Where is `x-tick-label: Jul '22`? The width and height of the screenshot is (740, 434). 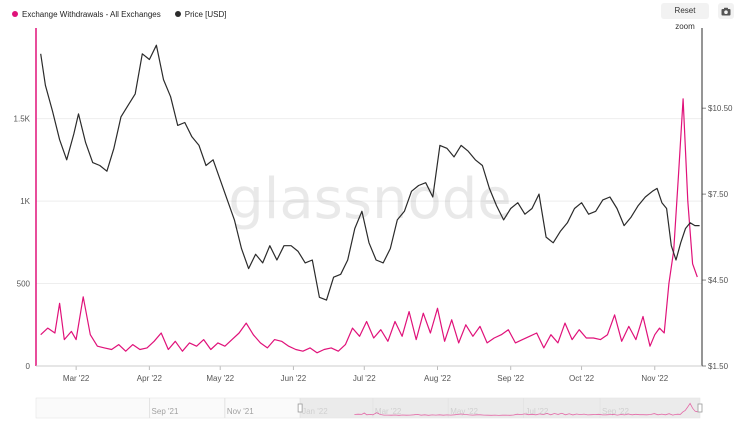
x-tick-label: Jul '22 is located at coordinates (364, 378).